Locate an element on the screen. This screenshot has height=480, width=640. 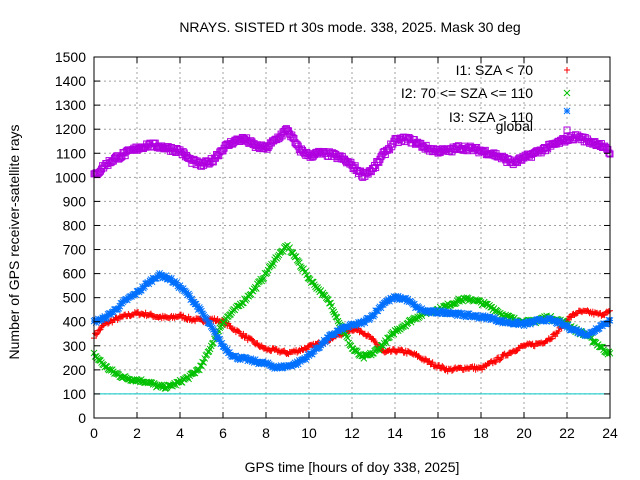
x-tick-label: 6 is located at coordinates (223, 433).